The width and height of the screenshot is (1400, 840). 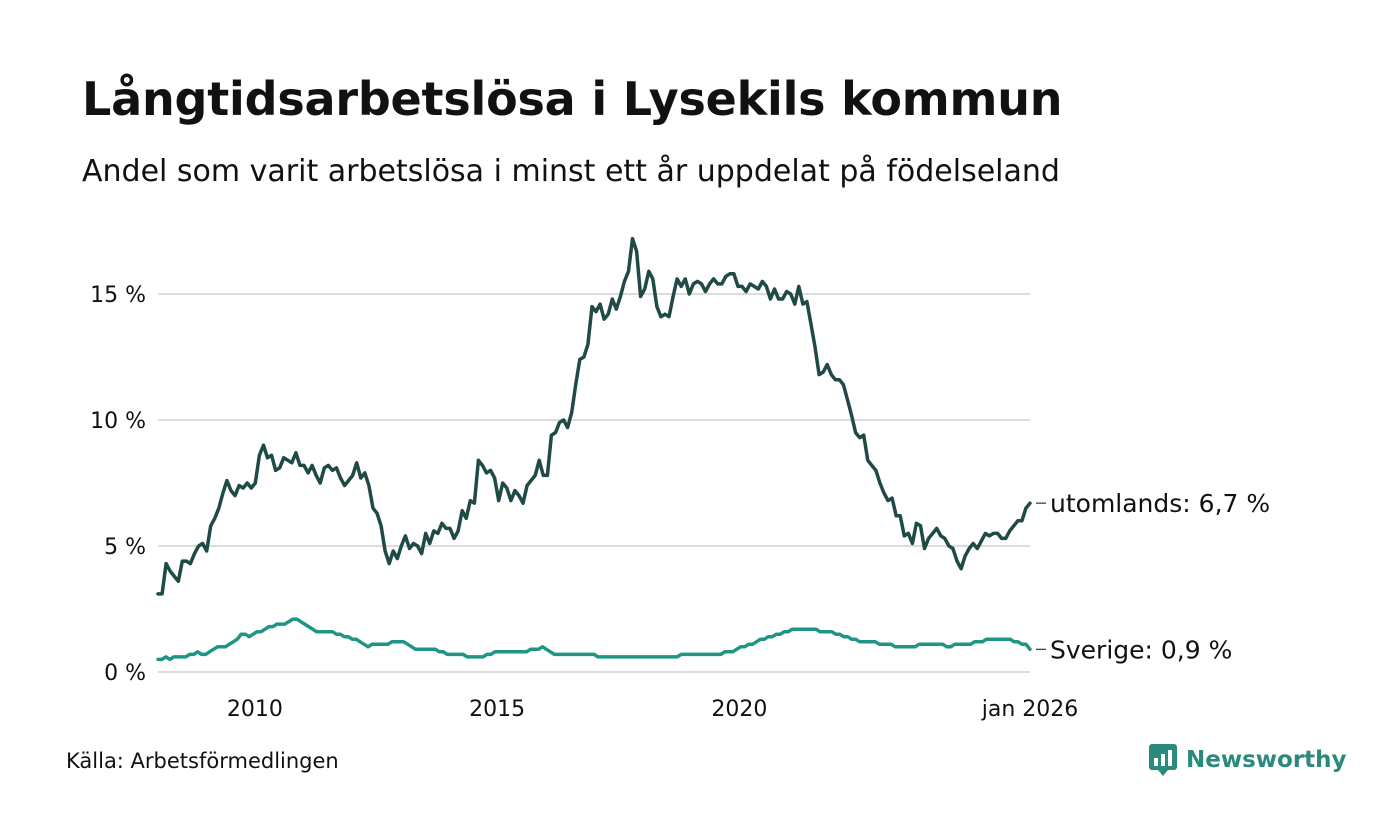 What do you see at coordinates (1266, 760) in the screenshot?
I see `brand-name: Newsworthy` at bounding box center [1266, 760].